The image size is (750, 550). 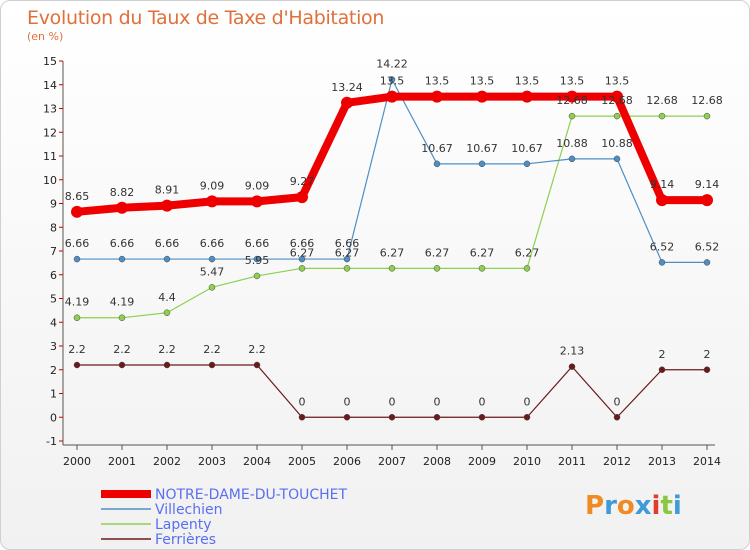 I want to click on x-tick-label: 2004, so click(x=257, y=461).